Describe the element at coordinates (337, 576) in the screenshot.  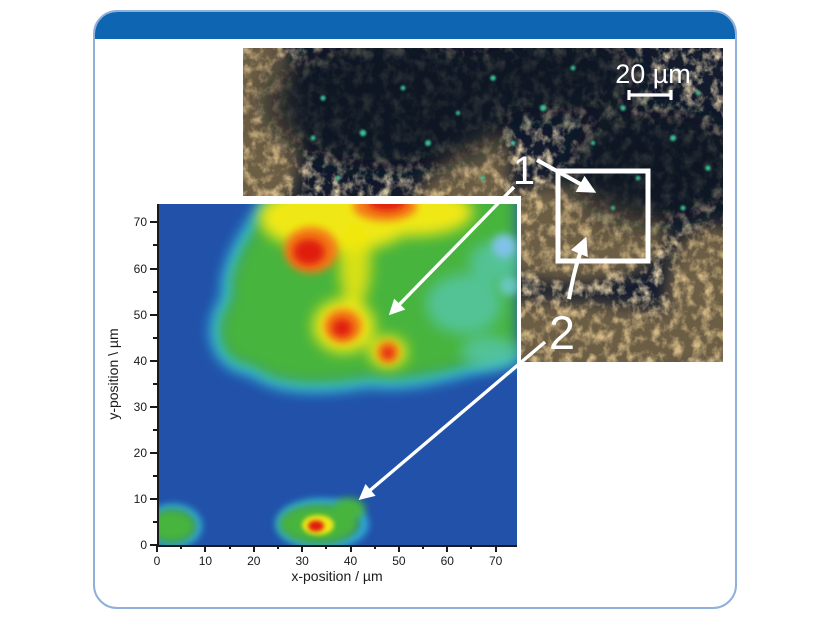
I see `x-axis-label: x-position / µm` at that location.